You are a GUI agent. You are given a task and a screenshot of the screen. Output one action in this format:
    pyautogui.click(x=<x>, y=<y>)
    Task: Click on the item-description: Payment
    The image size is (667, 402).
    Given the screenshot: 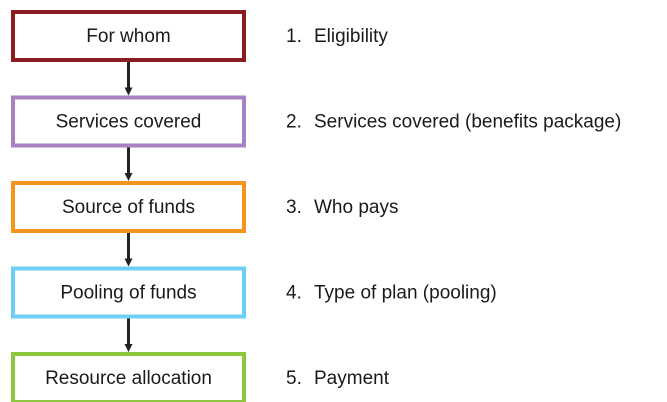 What is the action you would take?
    pyautogui.click(x=352, y=378)
    